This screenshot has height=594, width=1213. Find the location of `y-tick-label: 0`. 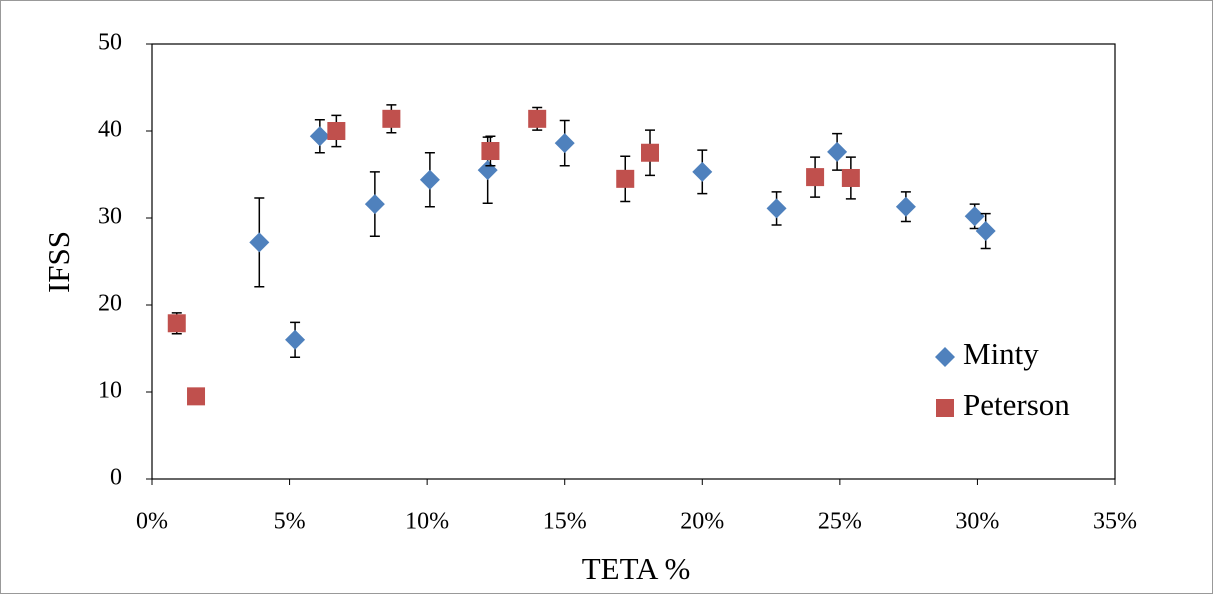

y-tick-label: 0 is located at coordinates (116, 478).